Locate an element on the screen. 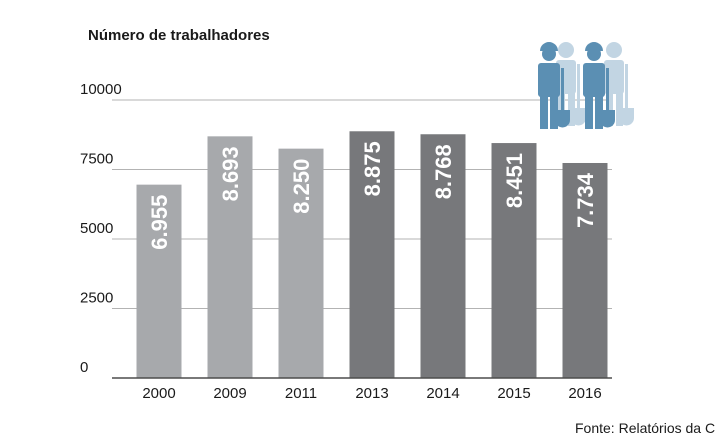 Image resolution: width=715 pixels, height=445 pixels. data-label: 8.451 is located at coordinates (514, 180).